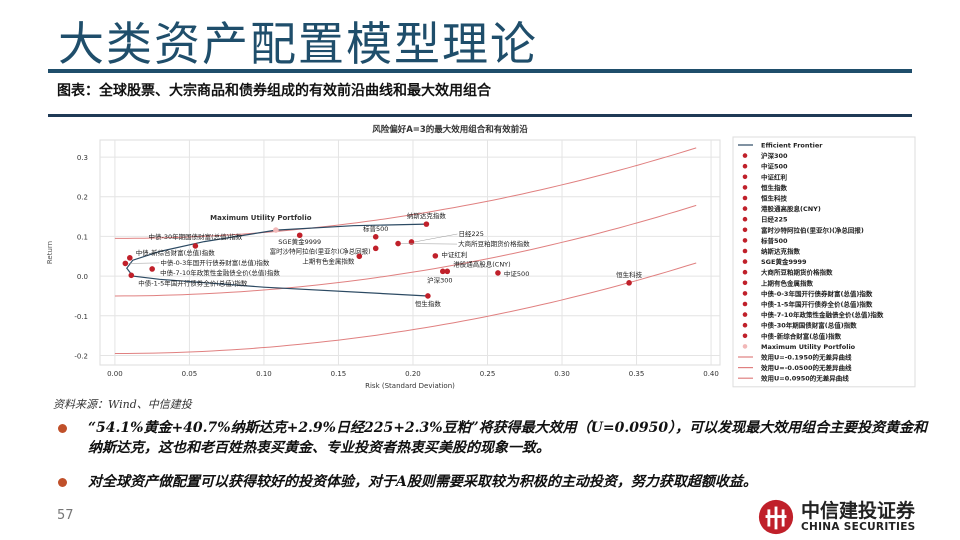 This screenshot has width=960, height=540. Describe the element at coordinates (480, 71) in the screenshot. I see `title-divider` at that location.